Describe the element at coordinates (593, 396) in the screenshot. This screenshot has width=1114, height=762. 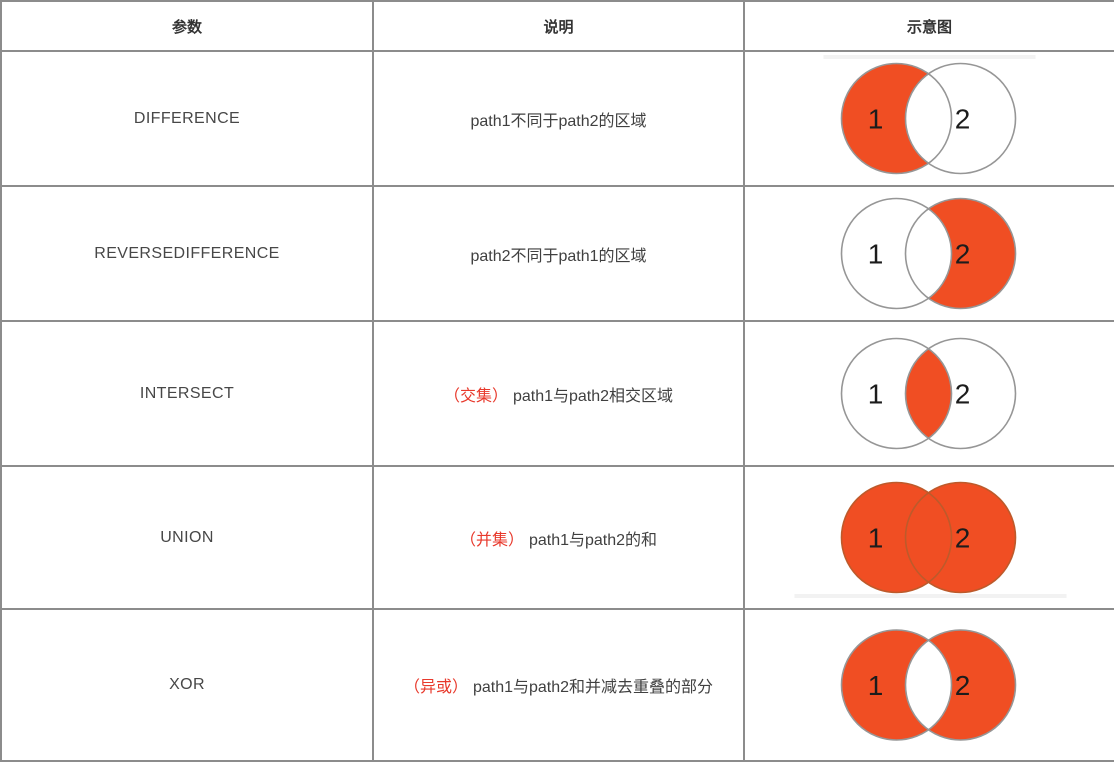
I see `desc-text: path1与path2相交区域` at that location.